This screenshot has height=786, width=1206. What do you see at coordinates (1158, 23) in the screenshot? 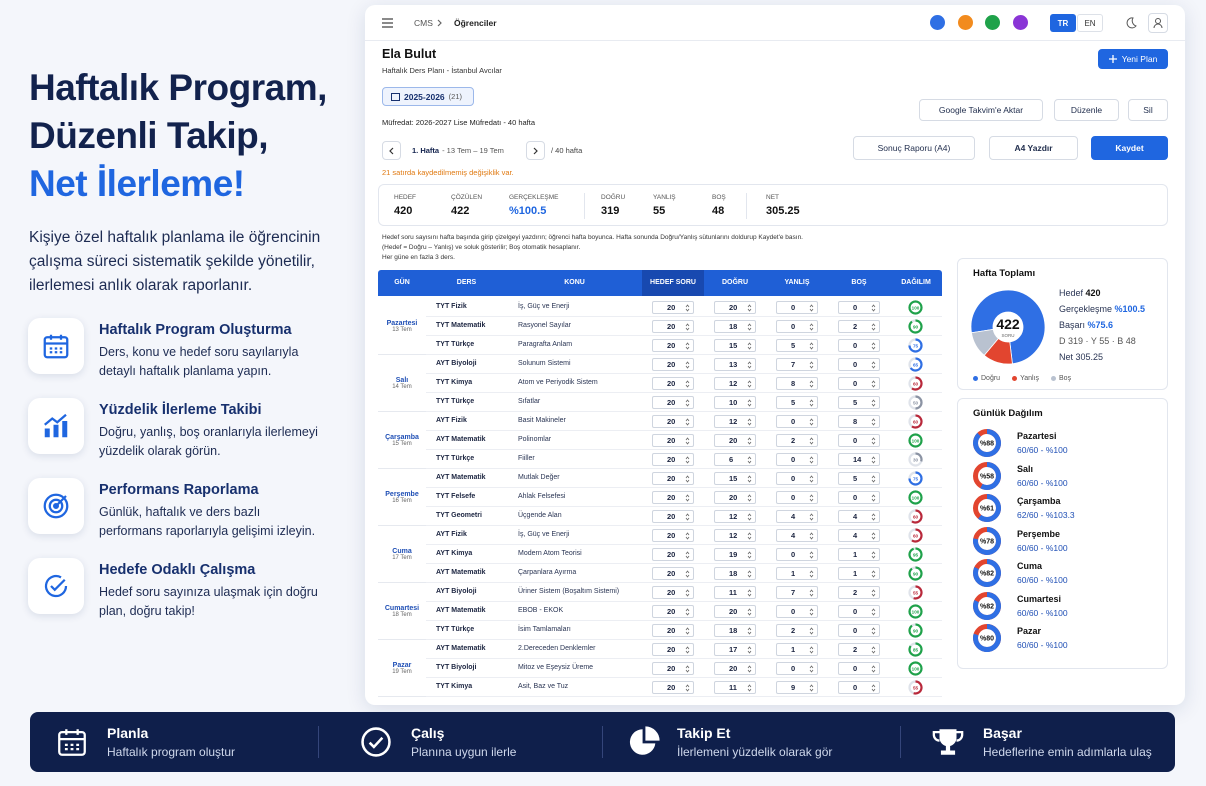
I see `user-button` at bounding box center [1158, 23].